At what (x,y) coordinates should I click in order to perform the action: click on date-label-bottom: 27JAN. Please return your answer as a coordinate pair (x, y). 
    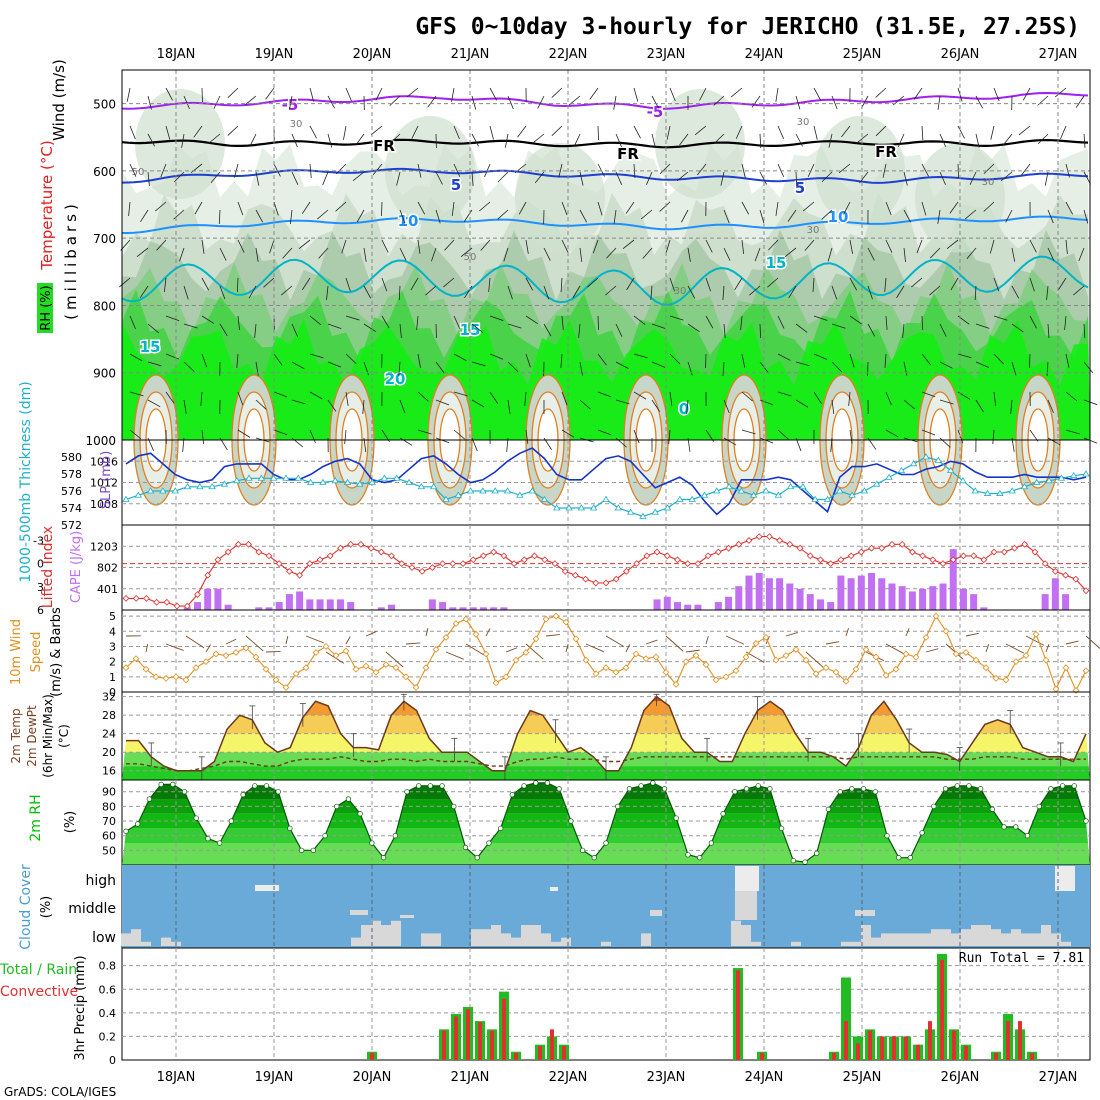
    Looking at the image, I should click on (1058, 1077).